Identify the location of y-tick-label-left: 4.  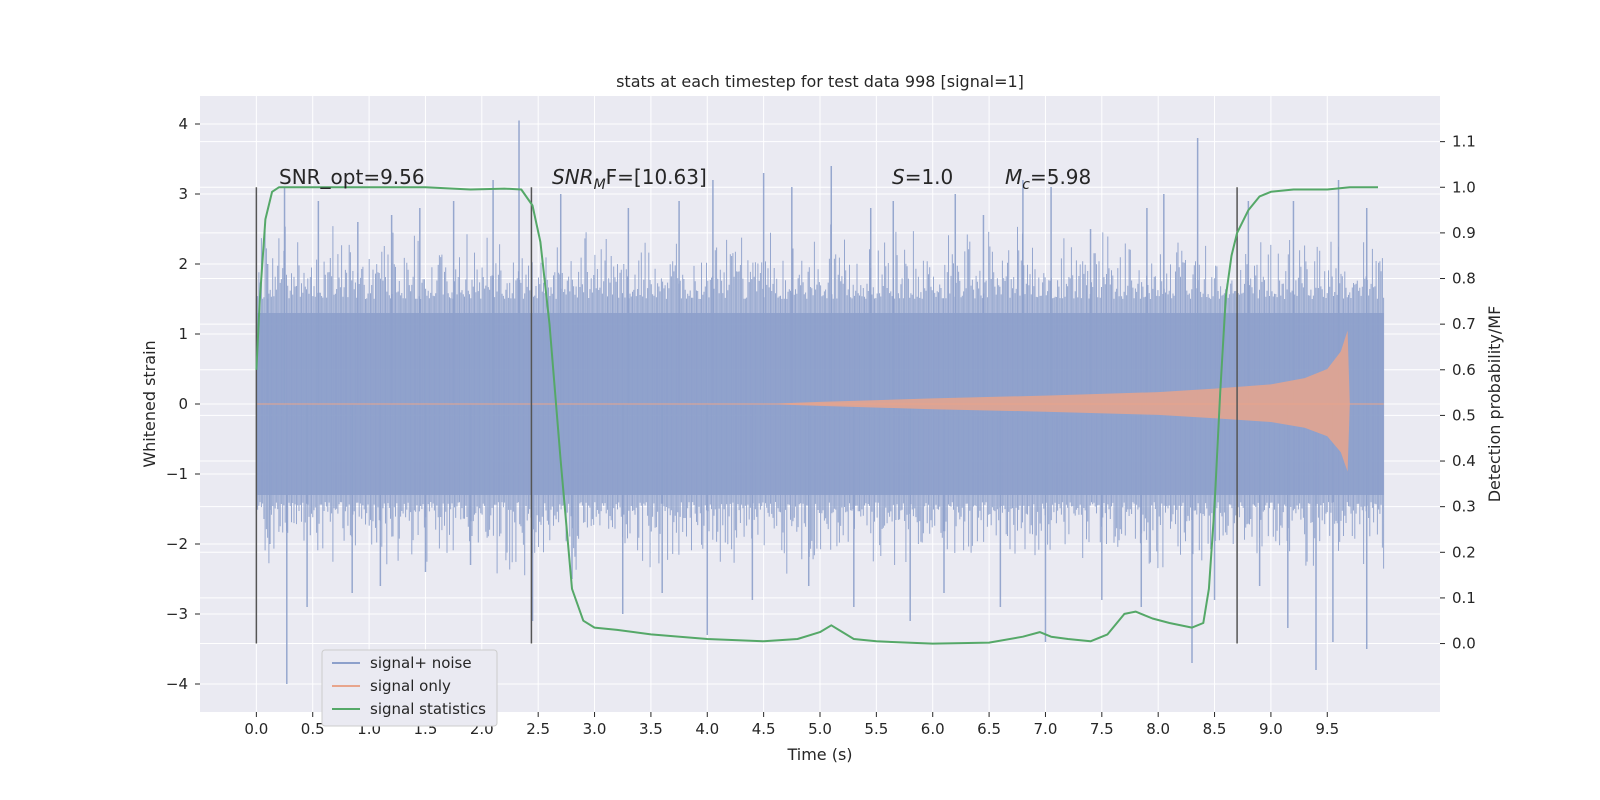
(183, 124).